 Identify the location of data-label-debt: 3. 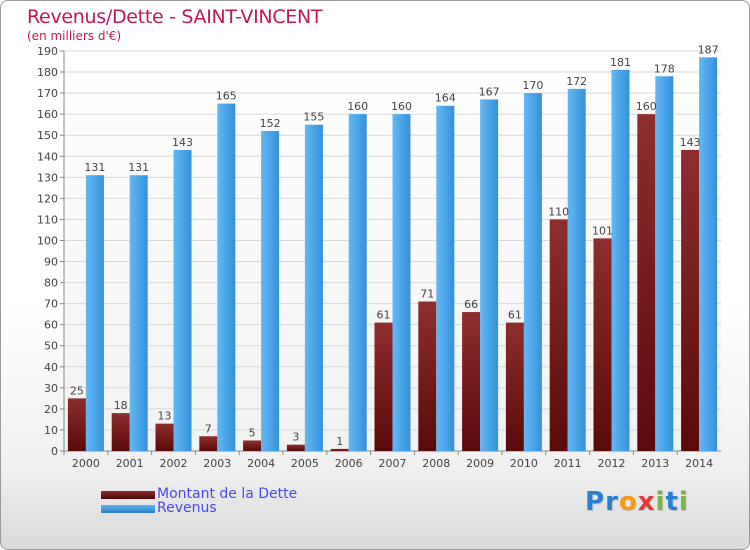
(295, 437).